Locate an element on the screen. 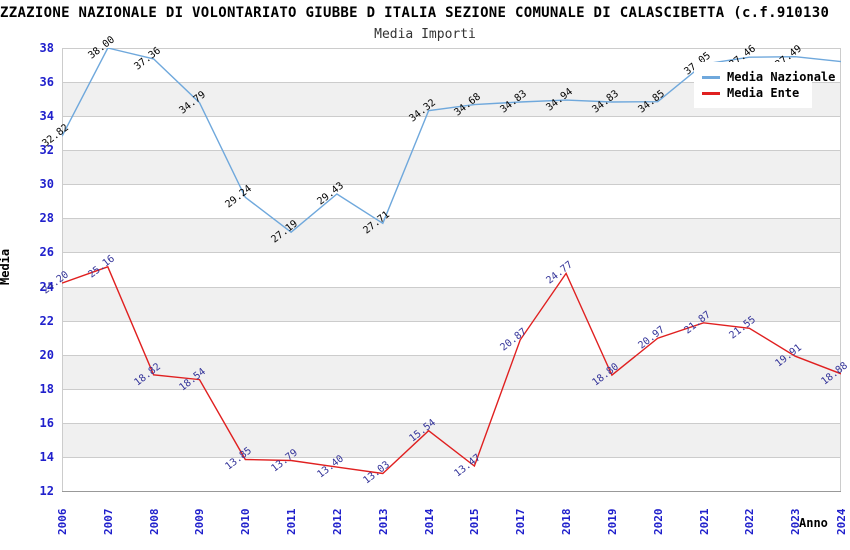 Image resolution: width=850 pixels, height=550 pixels. legend-item-media-ente: Media Ente is located at coordinates (754, 93).